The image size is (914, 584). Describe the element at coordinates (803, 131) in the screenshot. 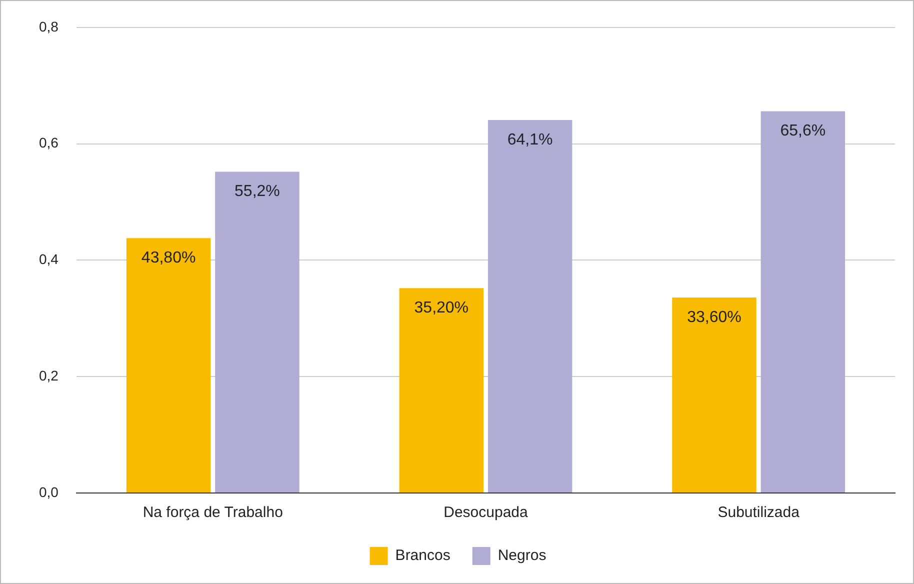

I see `data-label: 65,6%` at that location.